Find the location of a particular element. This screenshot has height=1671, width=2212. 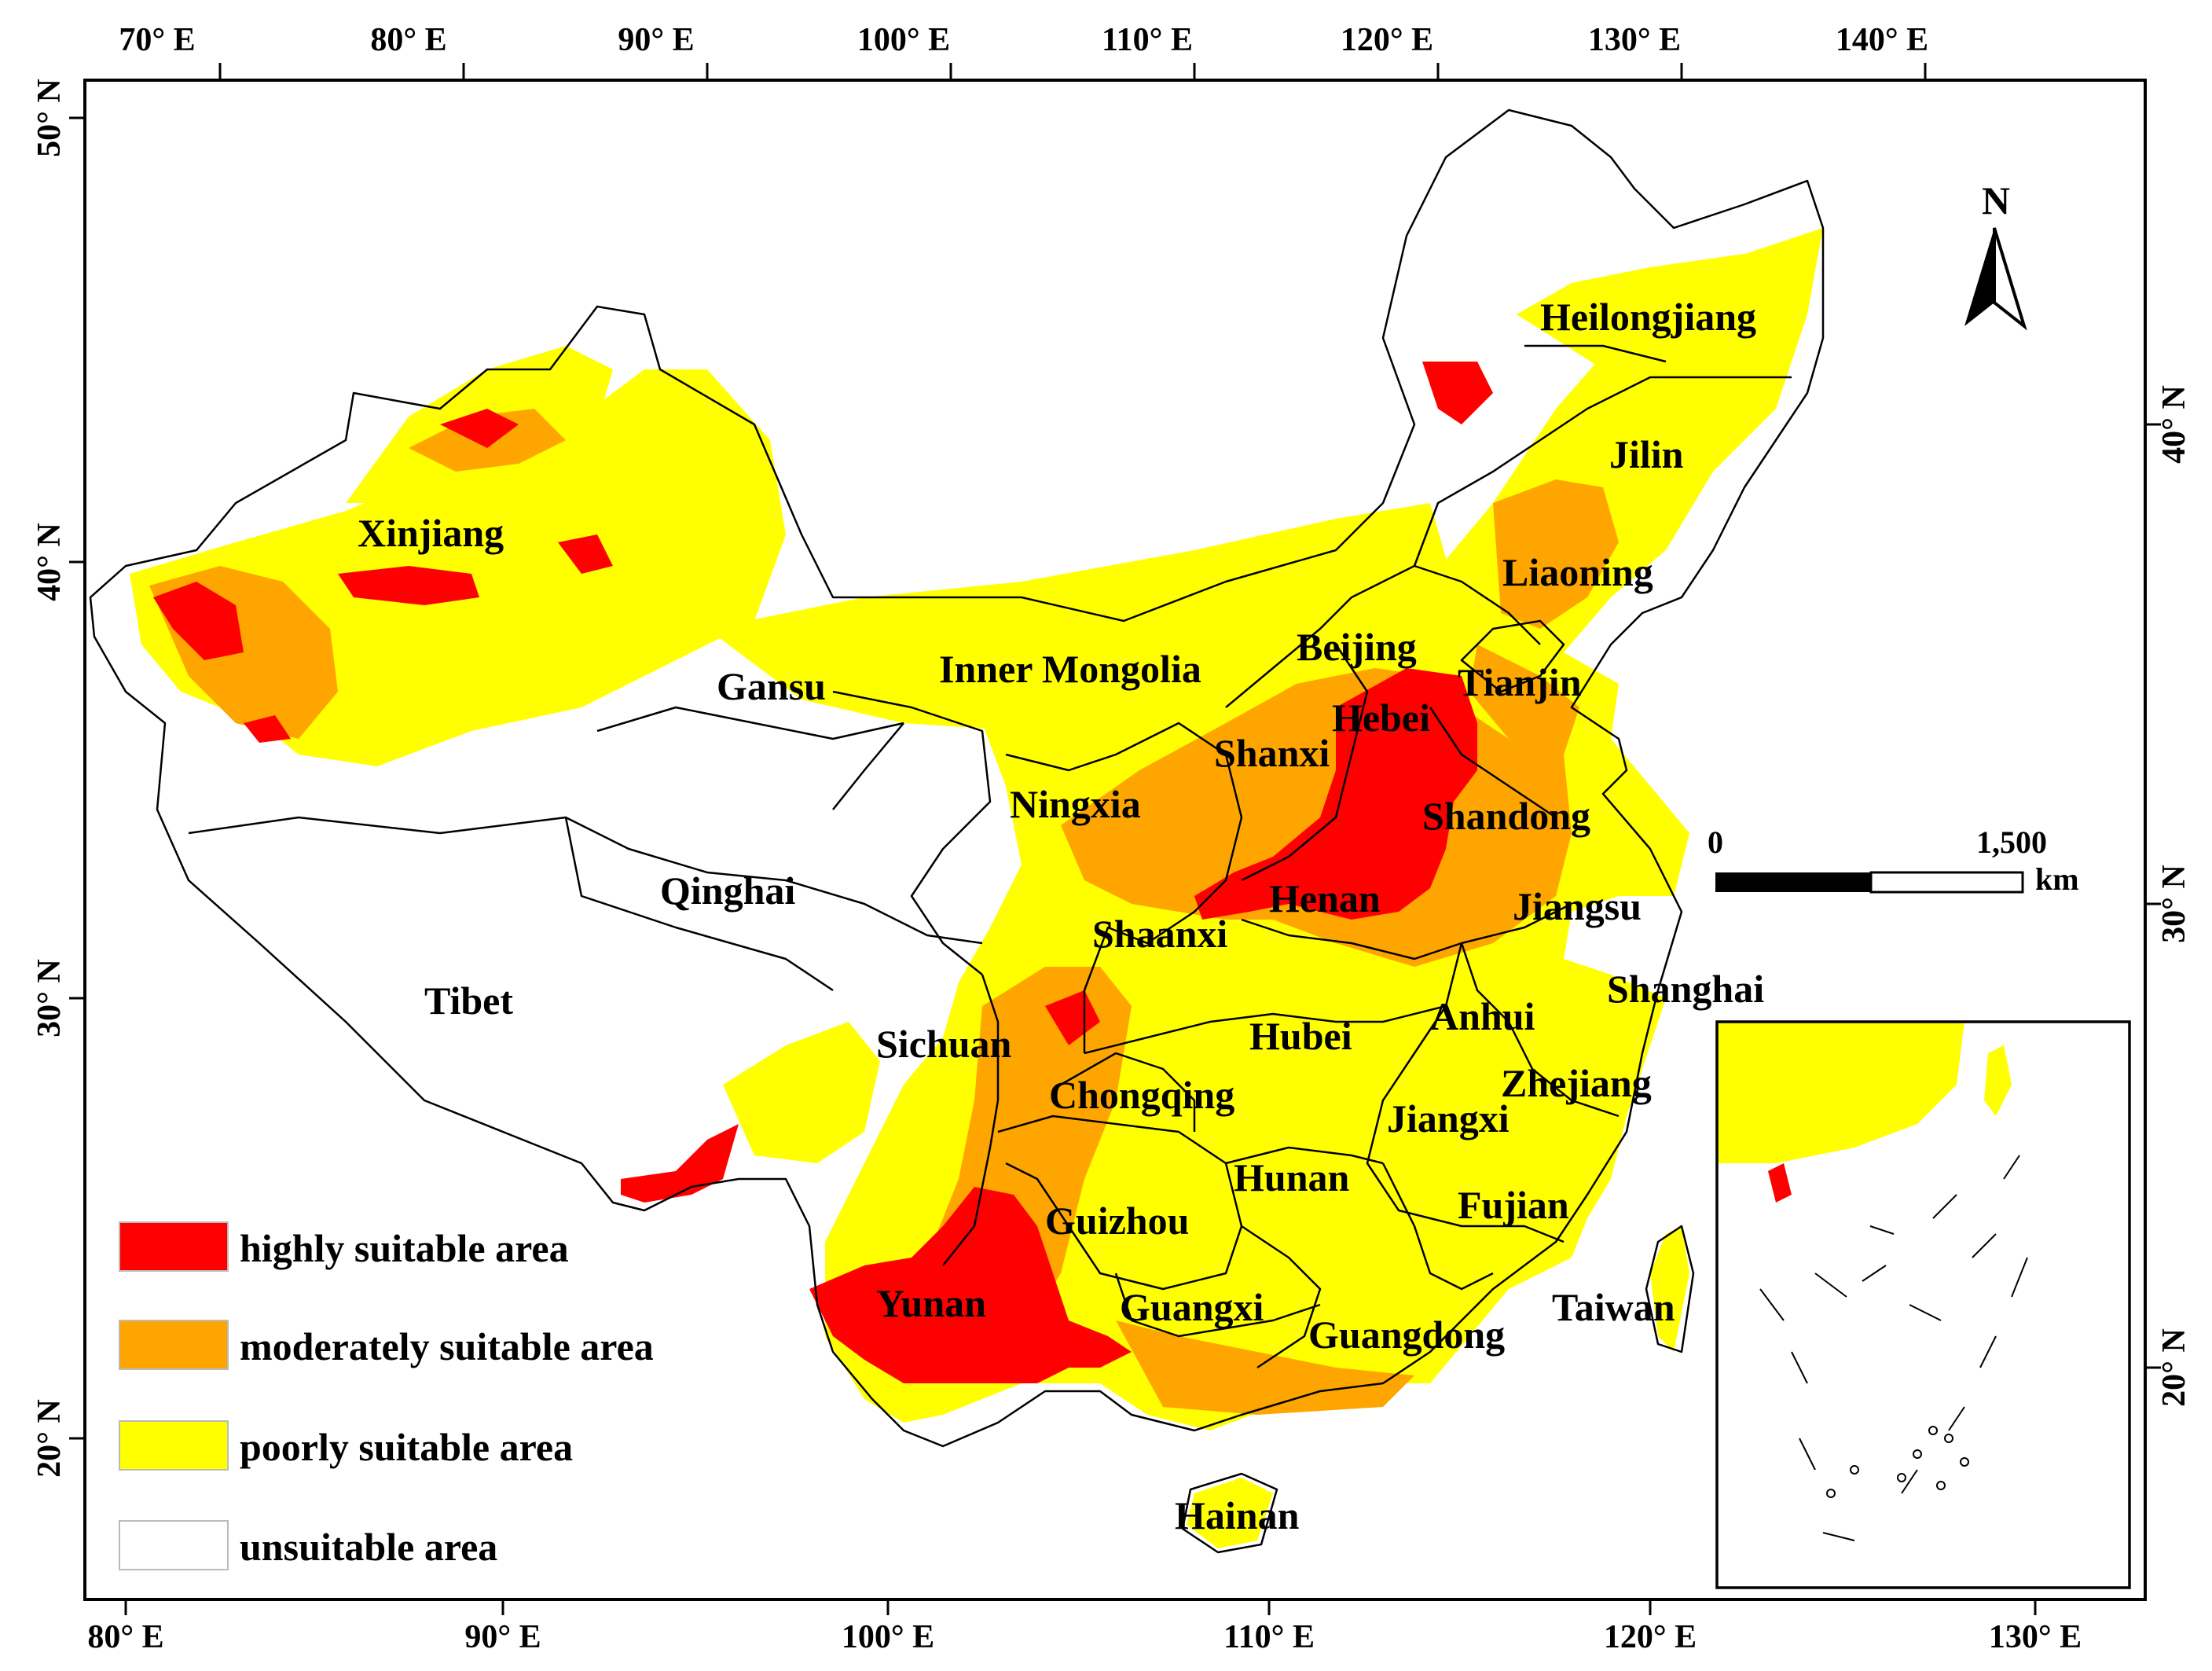

top-tick: 120° E is located at coordinates (1387, 40).